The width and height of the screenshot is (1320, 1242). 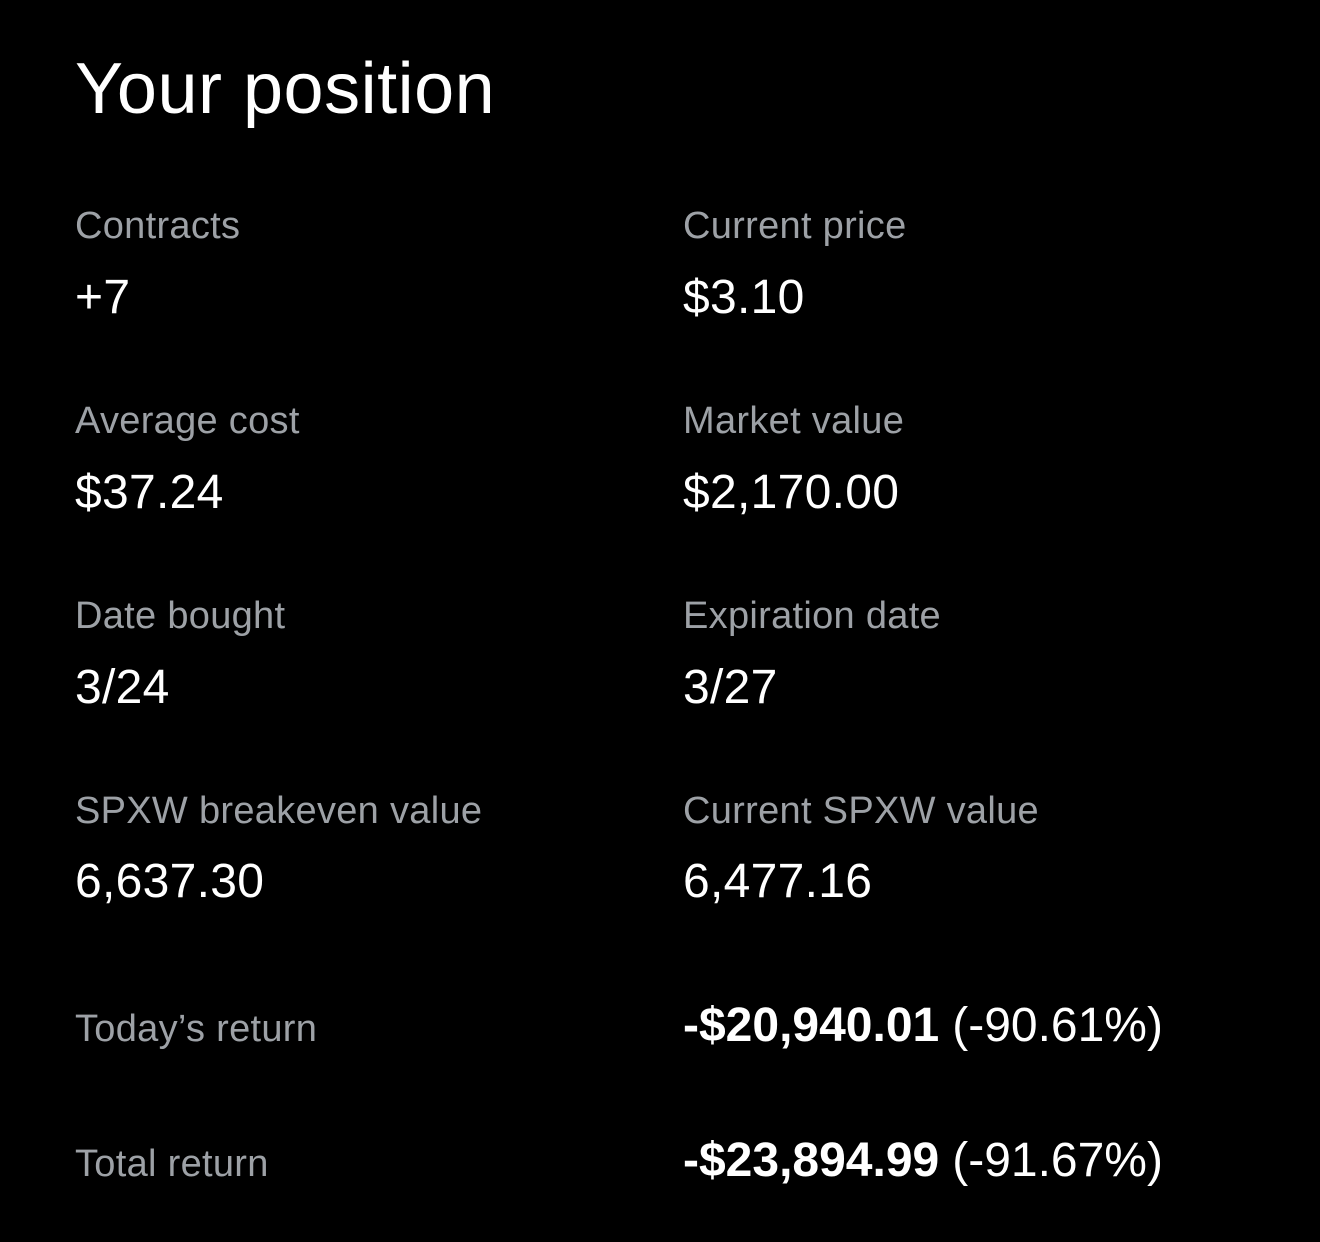 What do you see at coordinates (379, 849) in the screenshot?
I see `stat-spxw-breakeven-value: SPXW breakeven value 6,637.30` at bounding box center [379, 849].